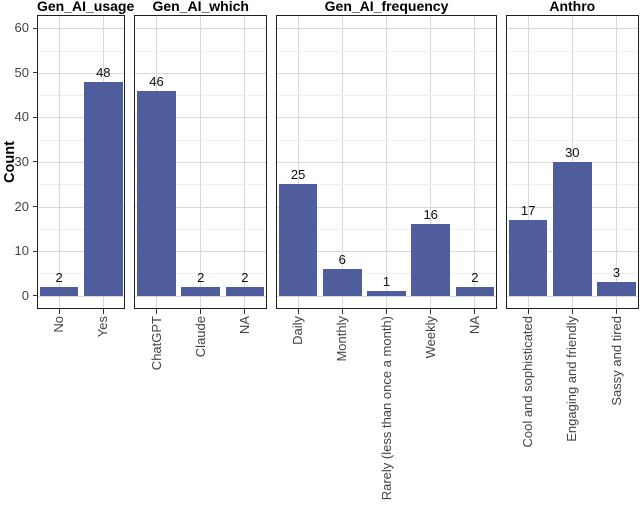 This screenshot has width=640, height=507. I want to click on facet-title: Anthro, so click(572, 7).